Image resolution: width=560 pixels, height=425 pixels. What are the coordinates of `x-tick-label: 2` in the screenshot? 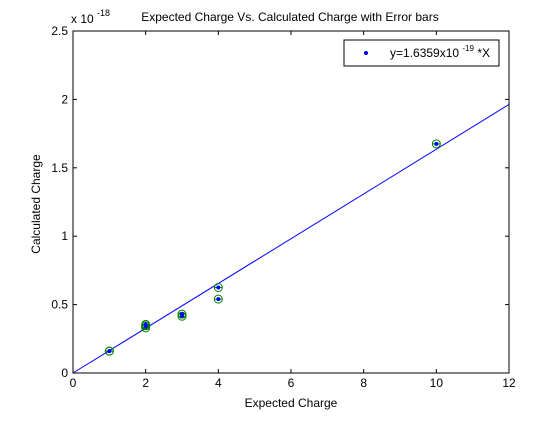 It's located at (145, 383).